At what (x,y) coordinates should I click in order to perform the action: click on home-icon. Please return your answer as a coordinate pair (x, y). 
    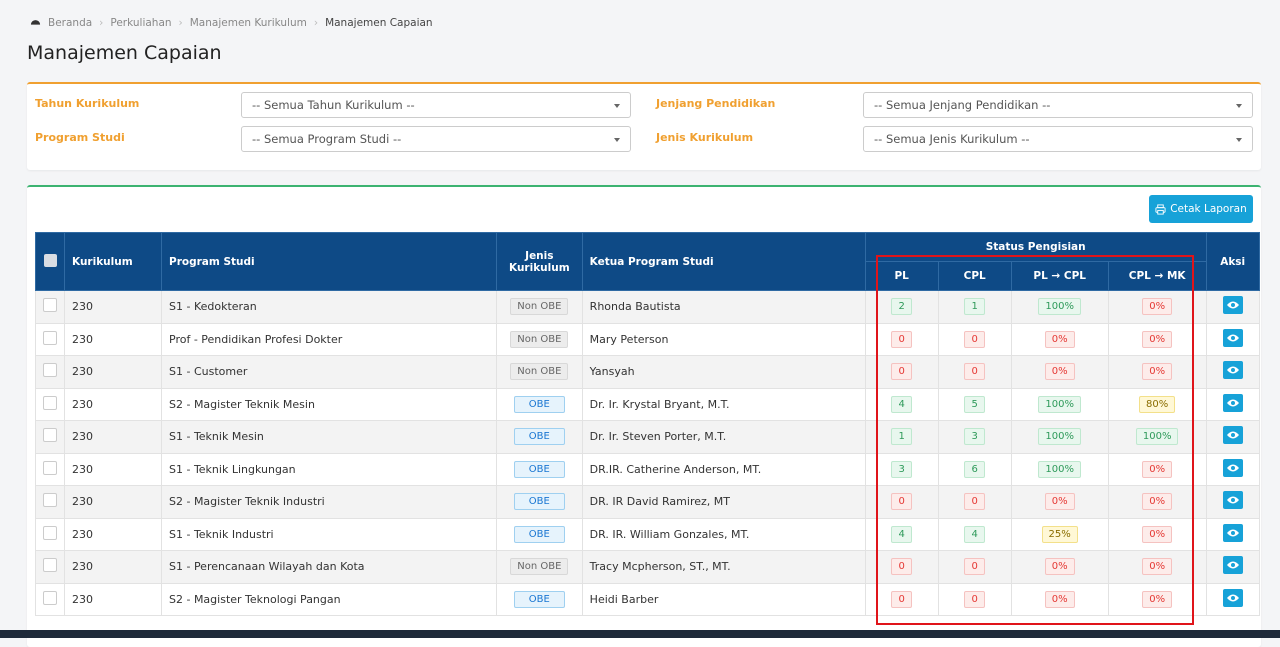
    Looking at the image, I should click on (35, 22).